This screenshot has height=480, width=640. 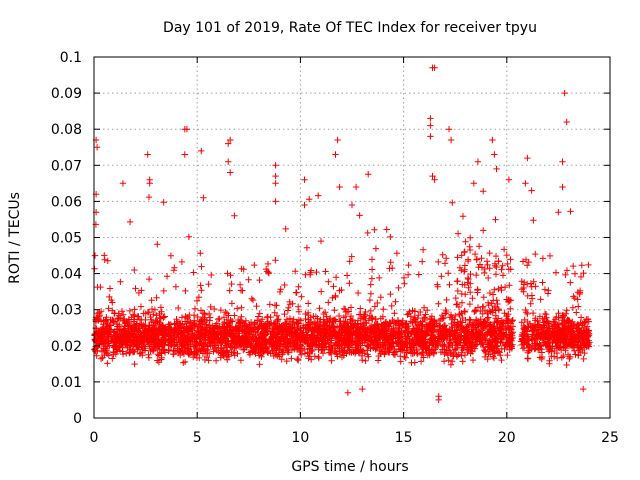 I want to click on y-tick-label: 0.09, so click(x=66, y=94).